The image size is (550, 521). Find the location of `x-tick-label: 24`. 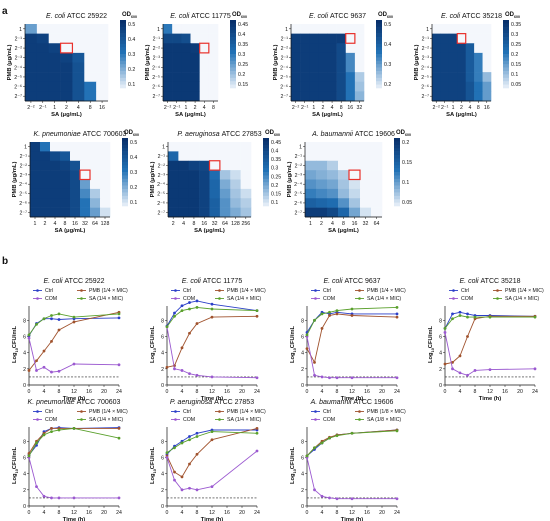

x-tick-label: 24 is located at coordinates (257, 392).